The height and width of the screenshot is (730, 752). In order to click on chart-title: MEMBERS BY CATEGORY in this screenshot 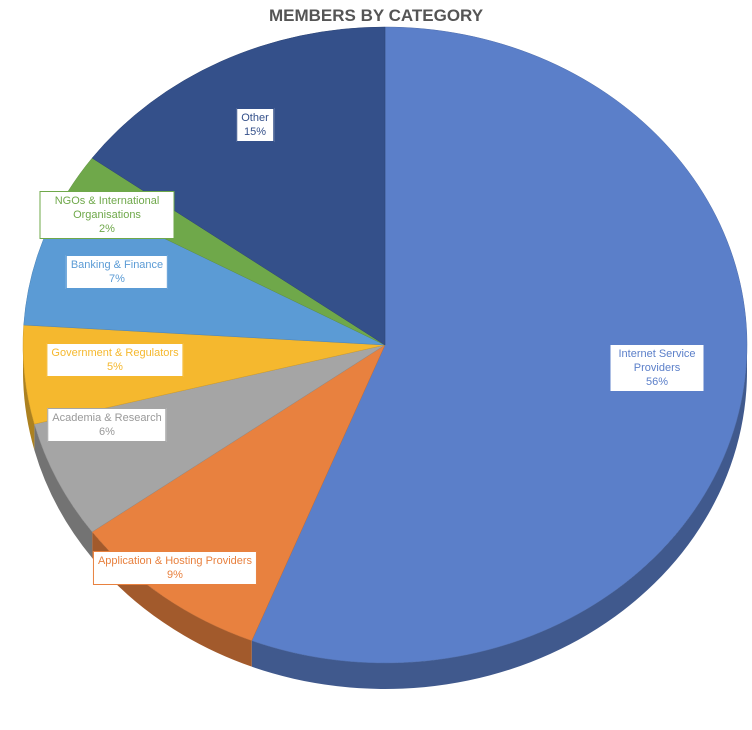, I will do `click(376, 15)`.